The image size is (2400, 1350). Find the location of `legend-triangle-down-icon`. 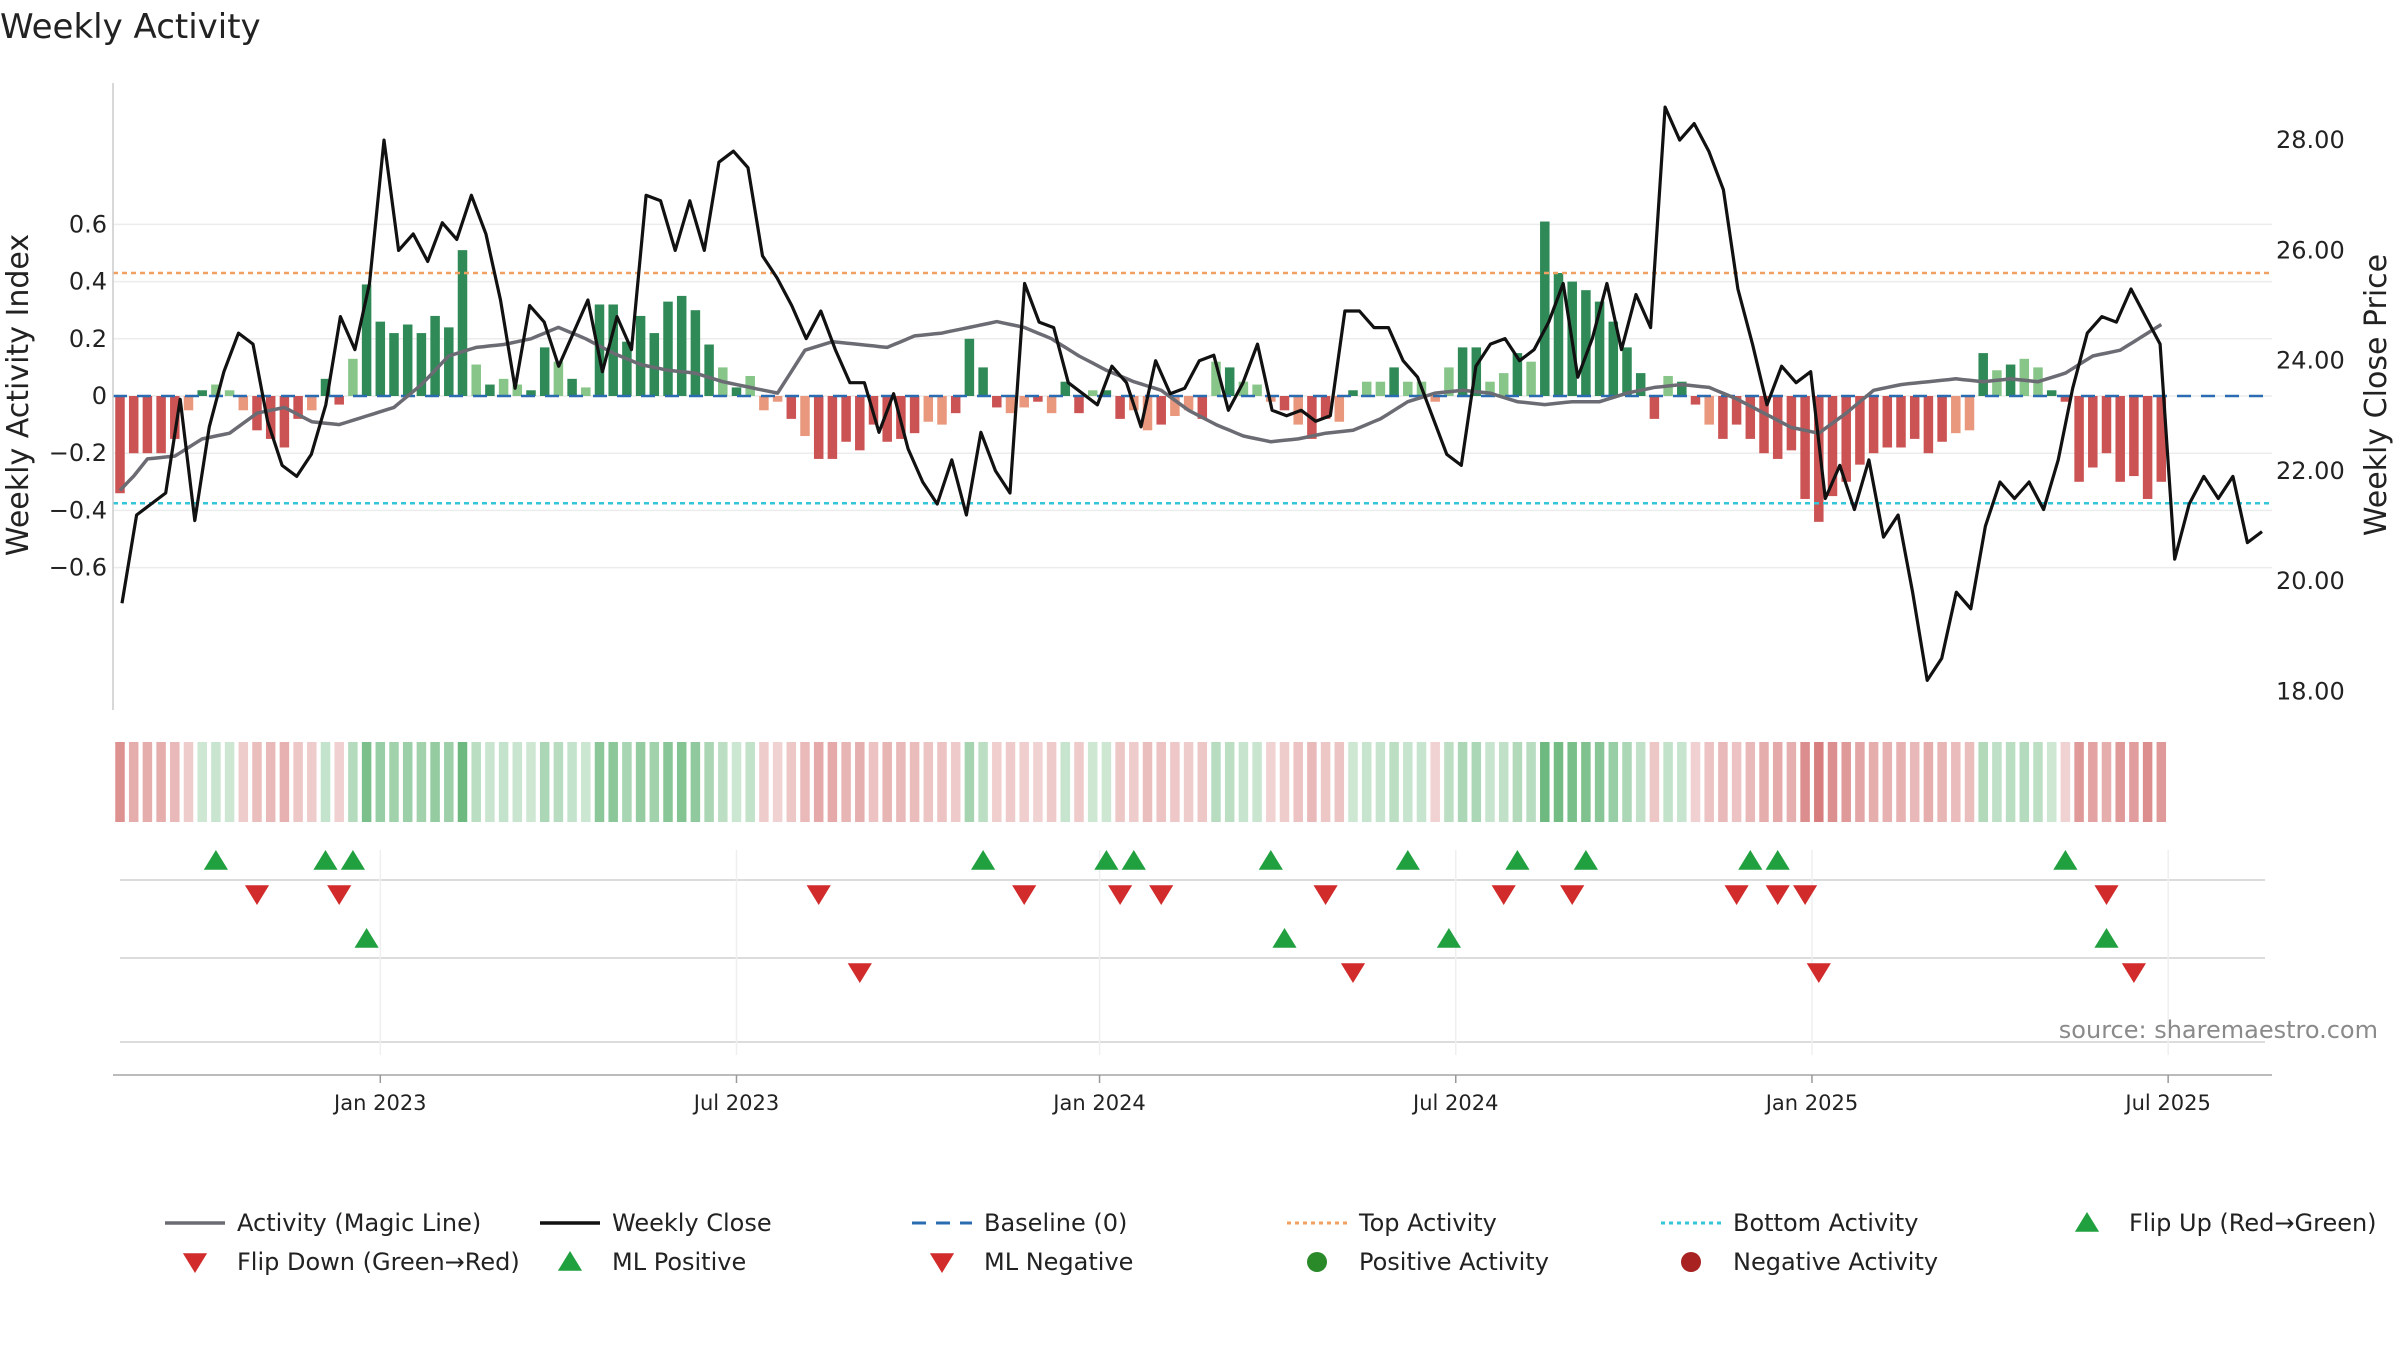

legend-triangle-down-icon is located at coordinates (942, 1263).